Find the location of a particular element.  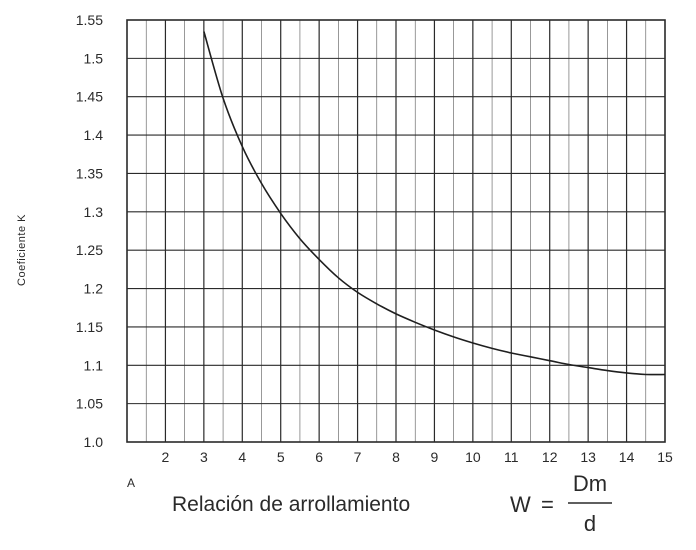

y-tick-label: 1.0 is located at coordinates (94, 442).